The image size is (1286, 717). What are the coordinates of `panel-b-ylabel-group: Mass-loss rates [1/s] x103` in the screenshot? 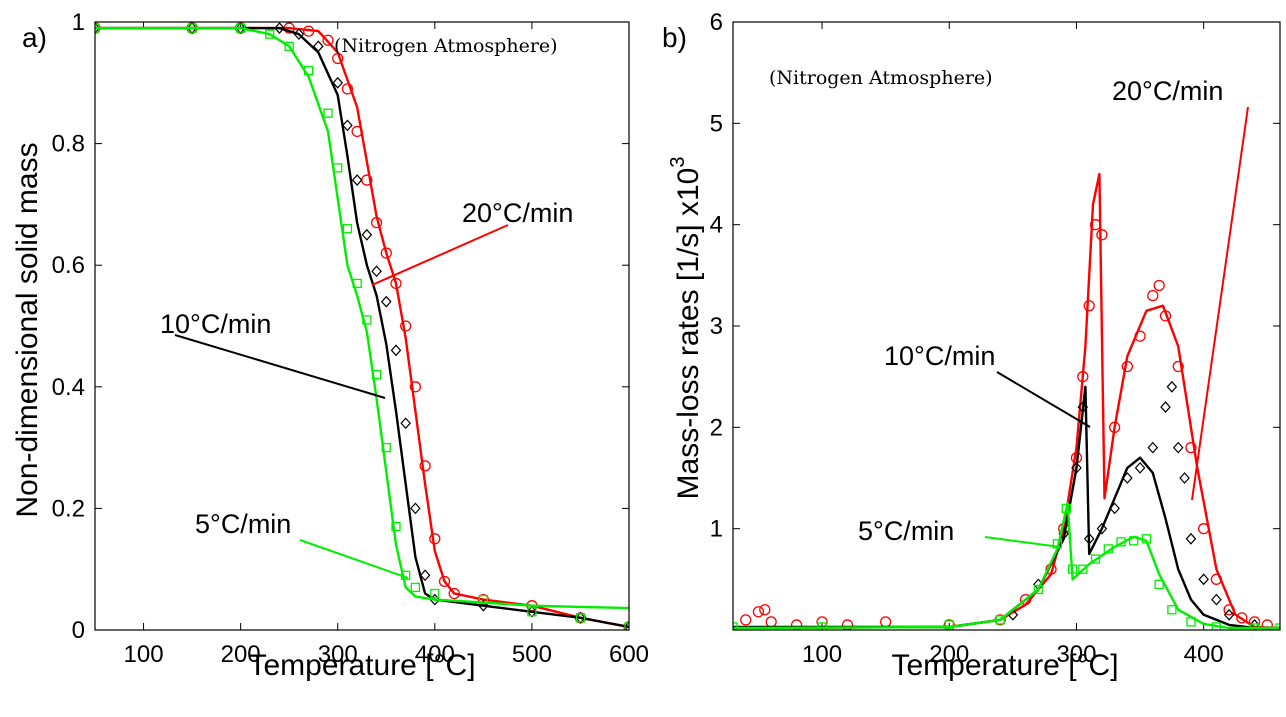 It's located at (686, 328).